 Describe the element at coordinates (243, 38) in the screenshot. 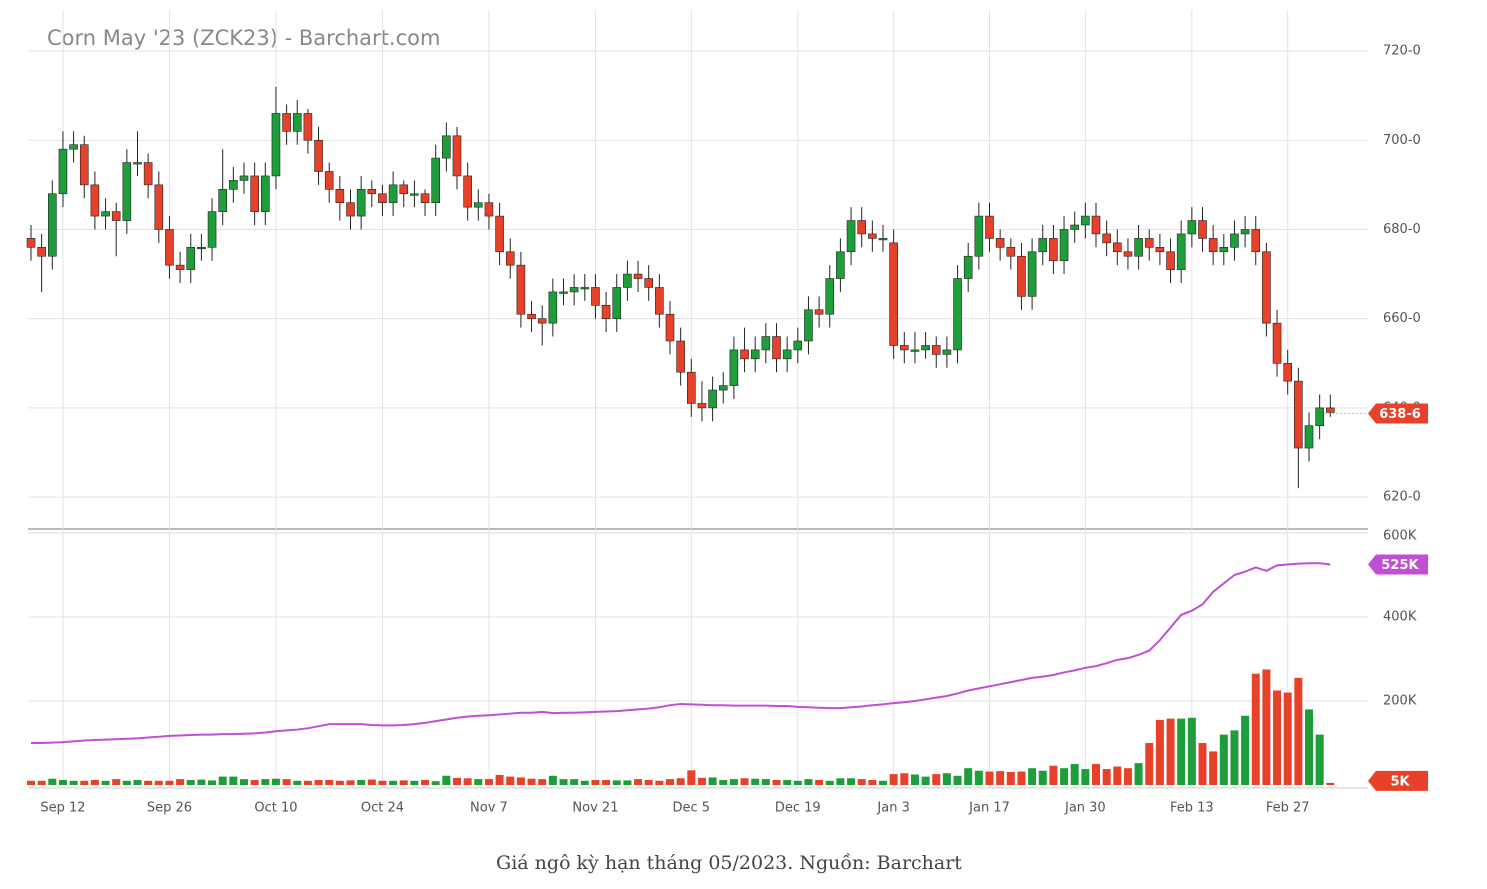

I see `chart-title: Corn May '23 (ZCK23) - Barchart.com` at that location.